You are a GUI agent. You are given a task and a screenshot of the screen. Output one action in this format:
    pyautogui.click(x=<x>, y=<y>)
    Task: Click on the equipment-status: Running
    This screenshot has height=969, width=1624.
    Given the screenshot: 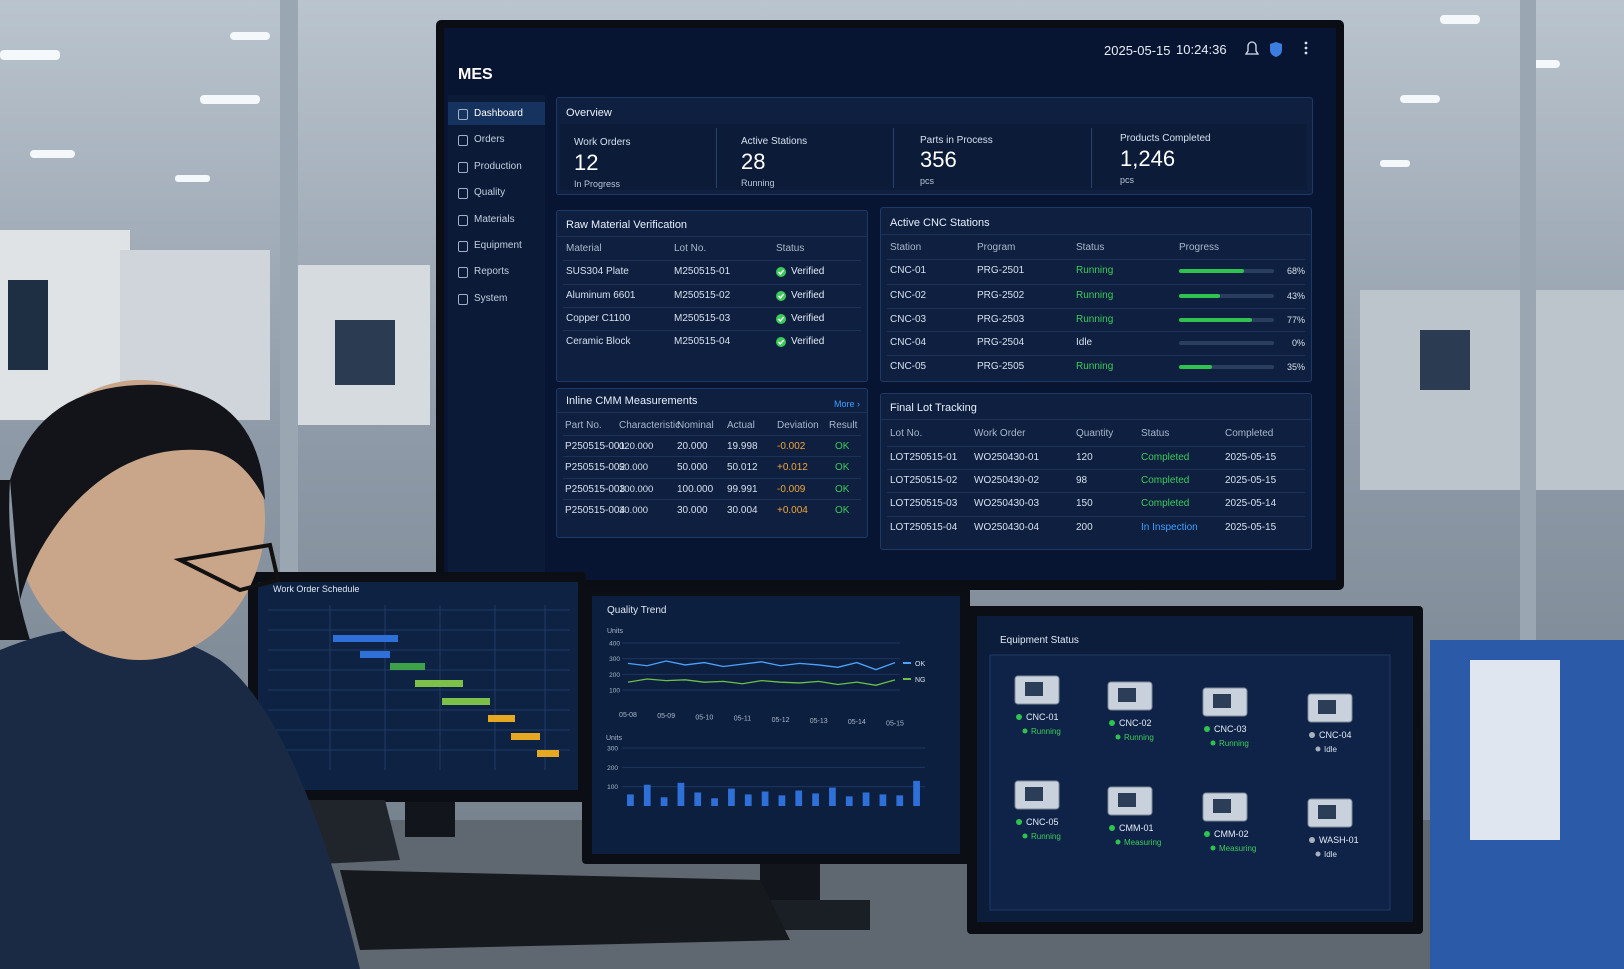 What is the action you would take?
    pyautogui.click(x=1234, y=743)
    